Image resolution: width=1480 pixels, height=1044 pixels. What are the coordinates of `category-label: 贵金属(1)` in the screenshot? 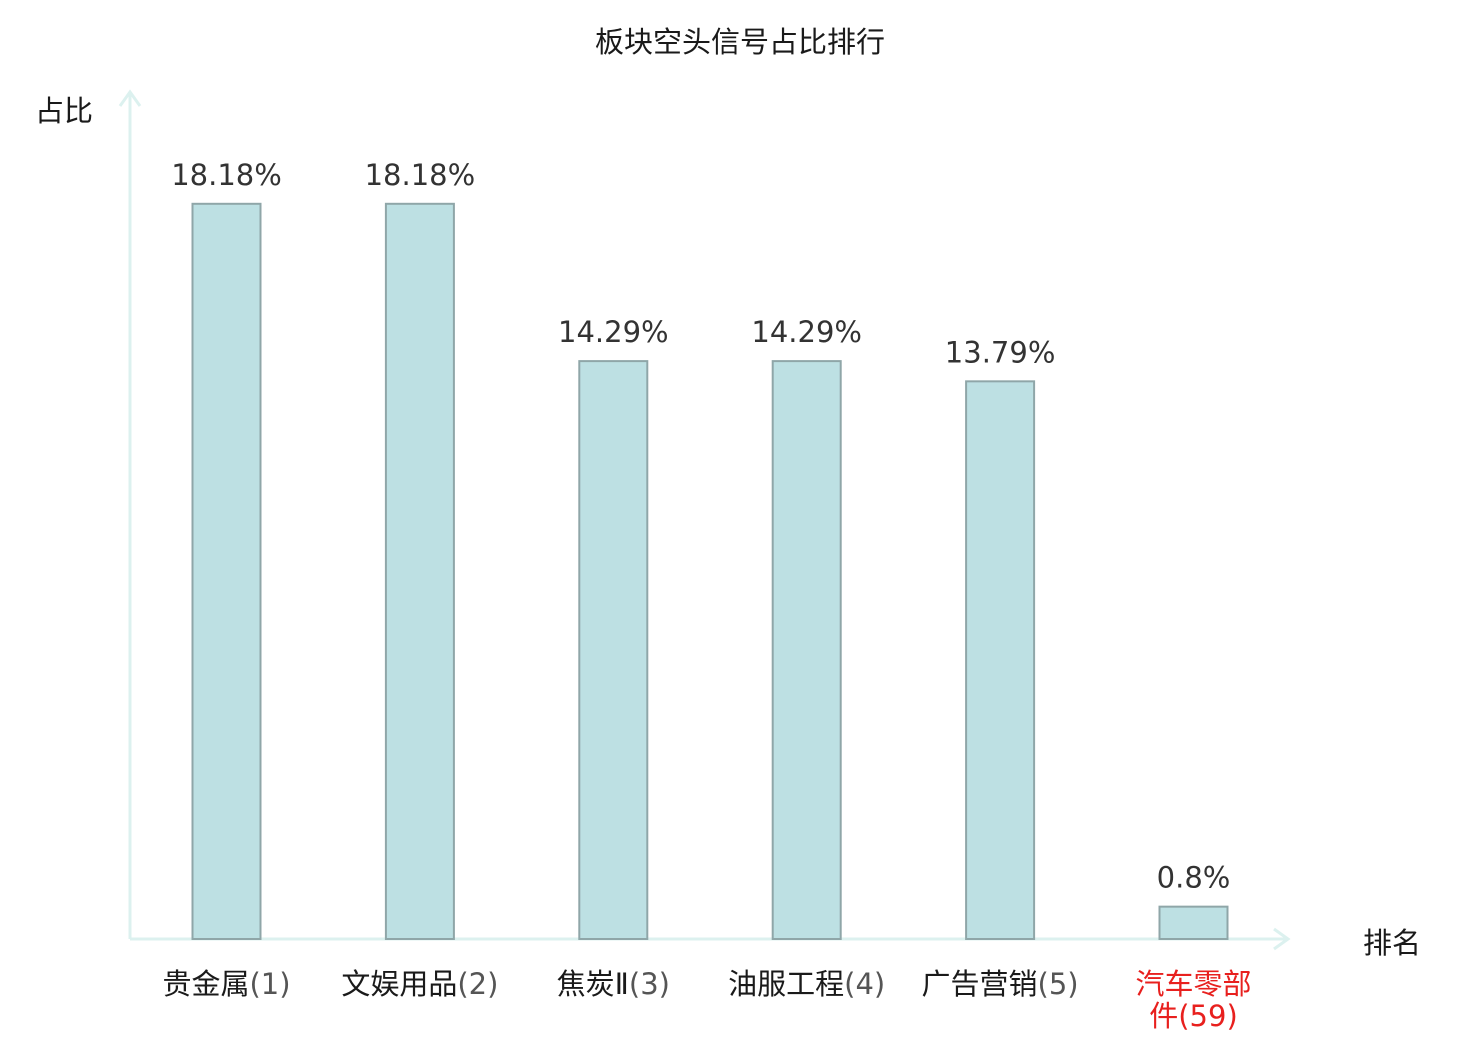 It's located at (226, 984).